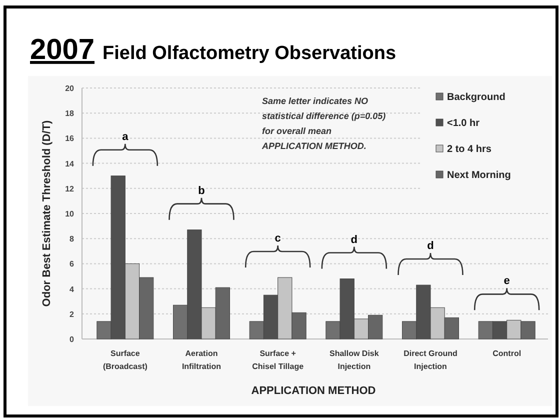 The height and width of the screenshot is (420, 560). Describe the element at coordinates (476, 97) in the screenshot. I see `legend-label: Background` at that location.